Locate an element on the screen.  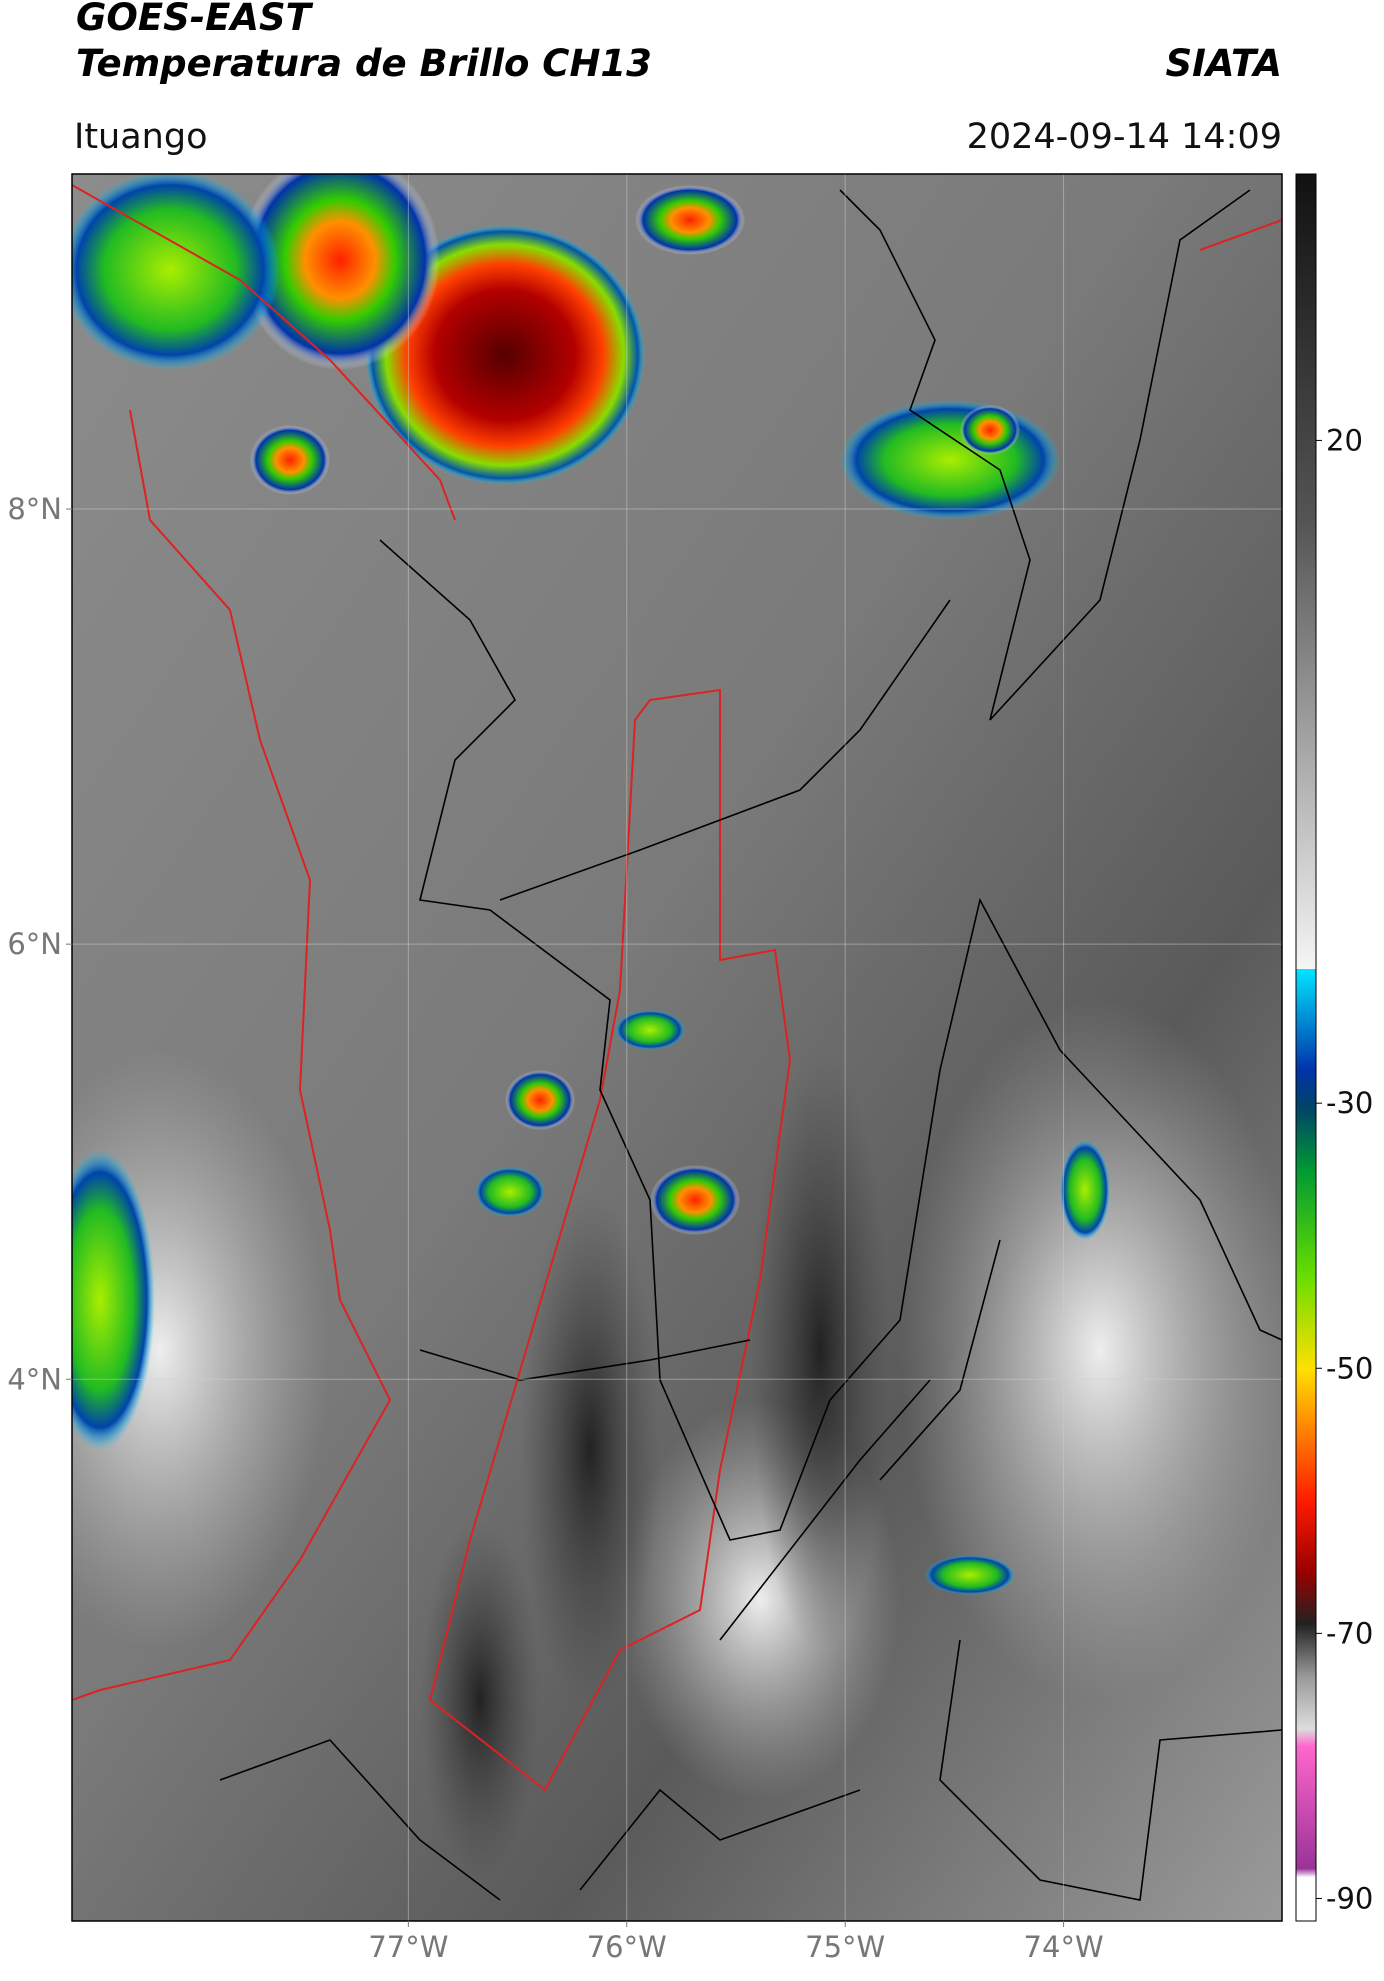
y-tick-label: 4°N is located at coordinates (34, 1379).